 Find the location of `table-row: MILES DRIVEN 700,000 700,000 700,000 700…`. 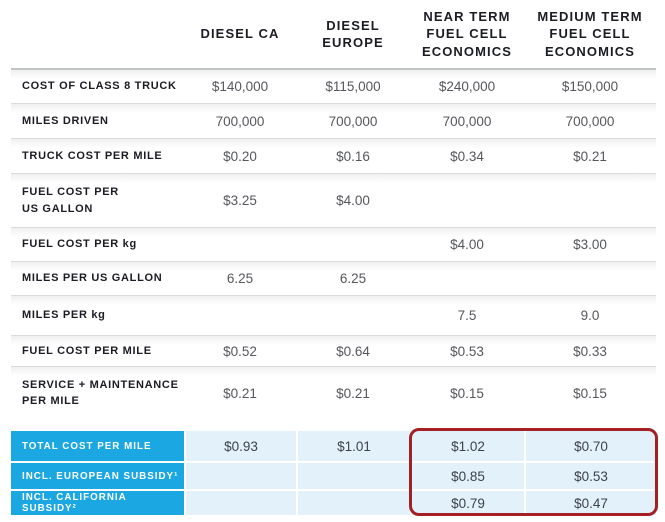

table-row: MILES DRIVEN 700,000 700,000 700,000 700… is located at coordinates (333, 121).